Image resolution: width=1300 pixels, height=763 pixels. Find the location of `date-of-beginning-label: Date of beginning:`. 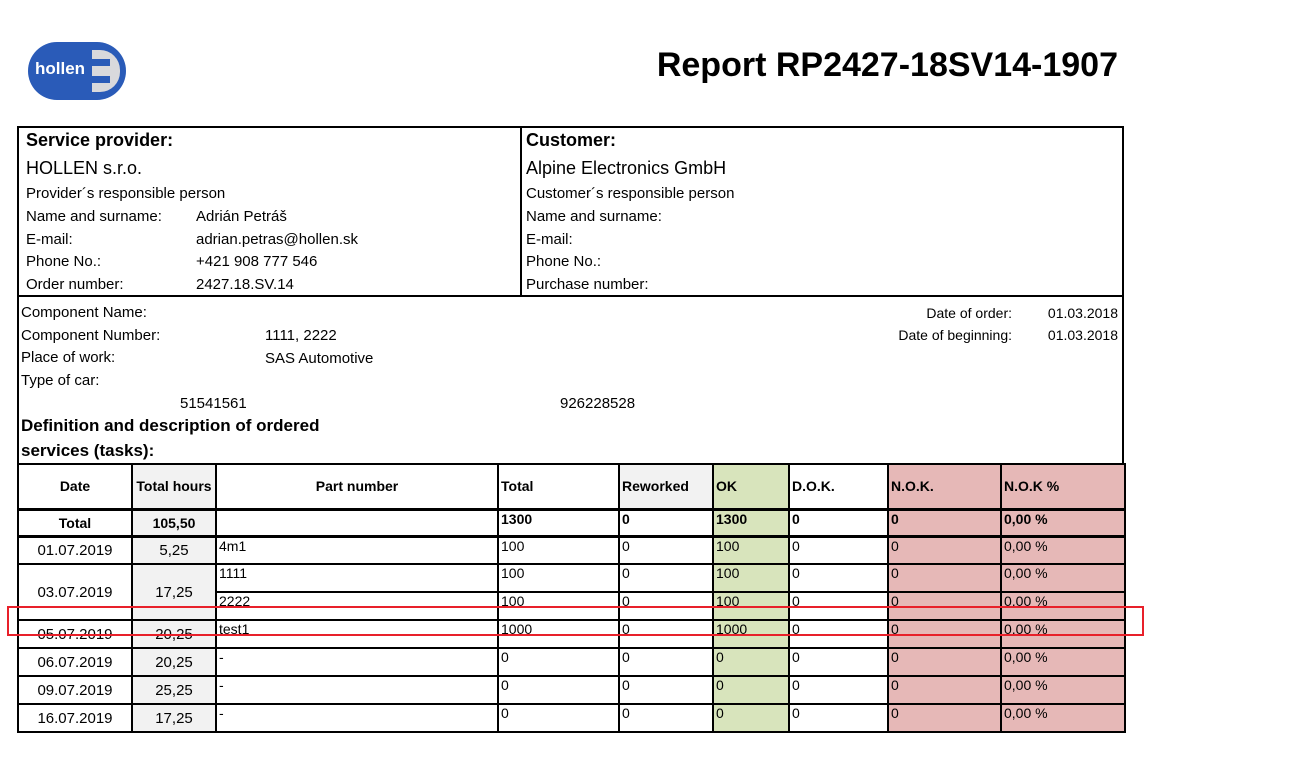

date-of-beginning-label: Date of beginning: is located at coordinates (955, 335).